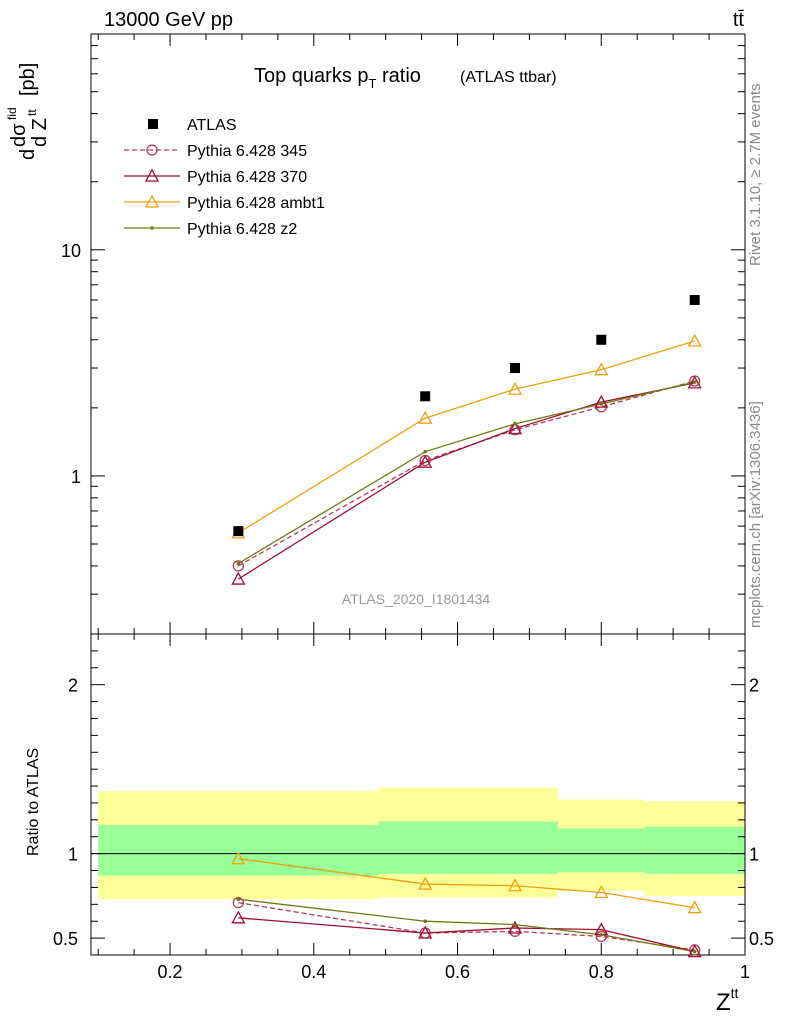 This screenshot has height=1024, width=786. Describe the element at coordinates (416, 599) in the screenshot. I see `analysis-watermark: ATLAS_2020_I1801434` at that location.